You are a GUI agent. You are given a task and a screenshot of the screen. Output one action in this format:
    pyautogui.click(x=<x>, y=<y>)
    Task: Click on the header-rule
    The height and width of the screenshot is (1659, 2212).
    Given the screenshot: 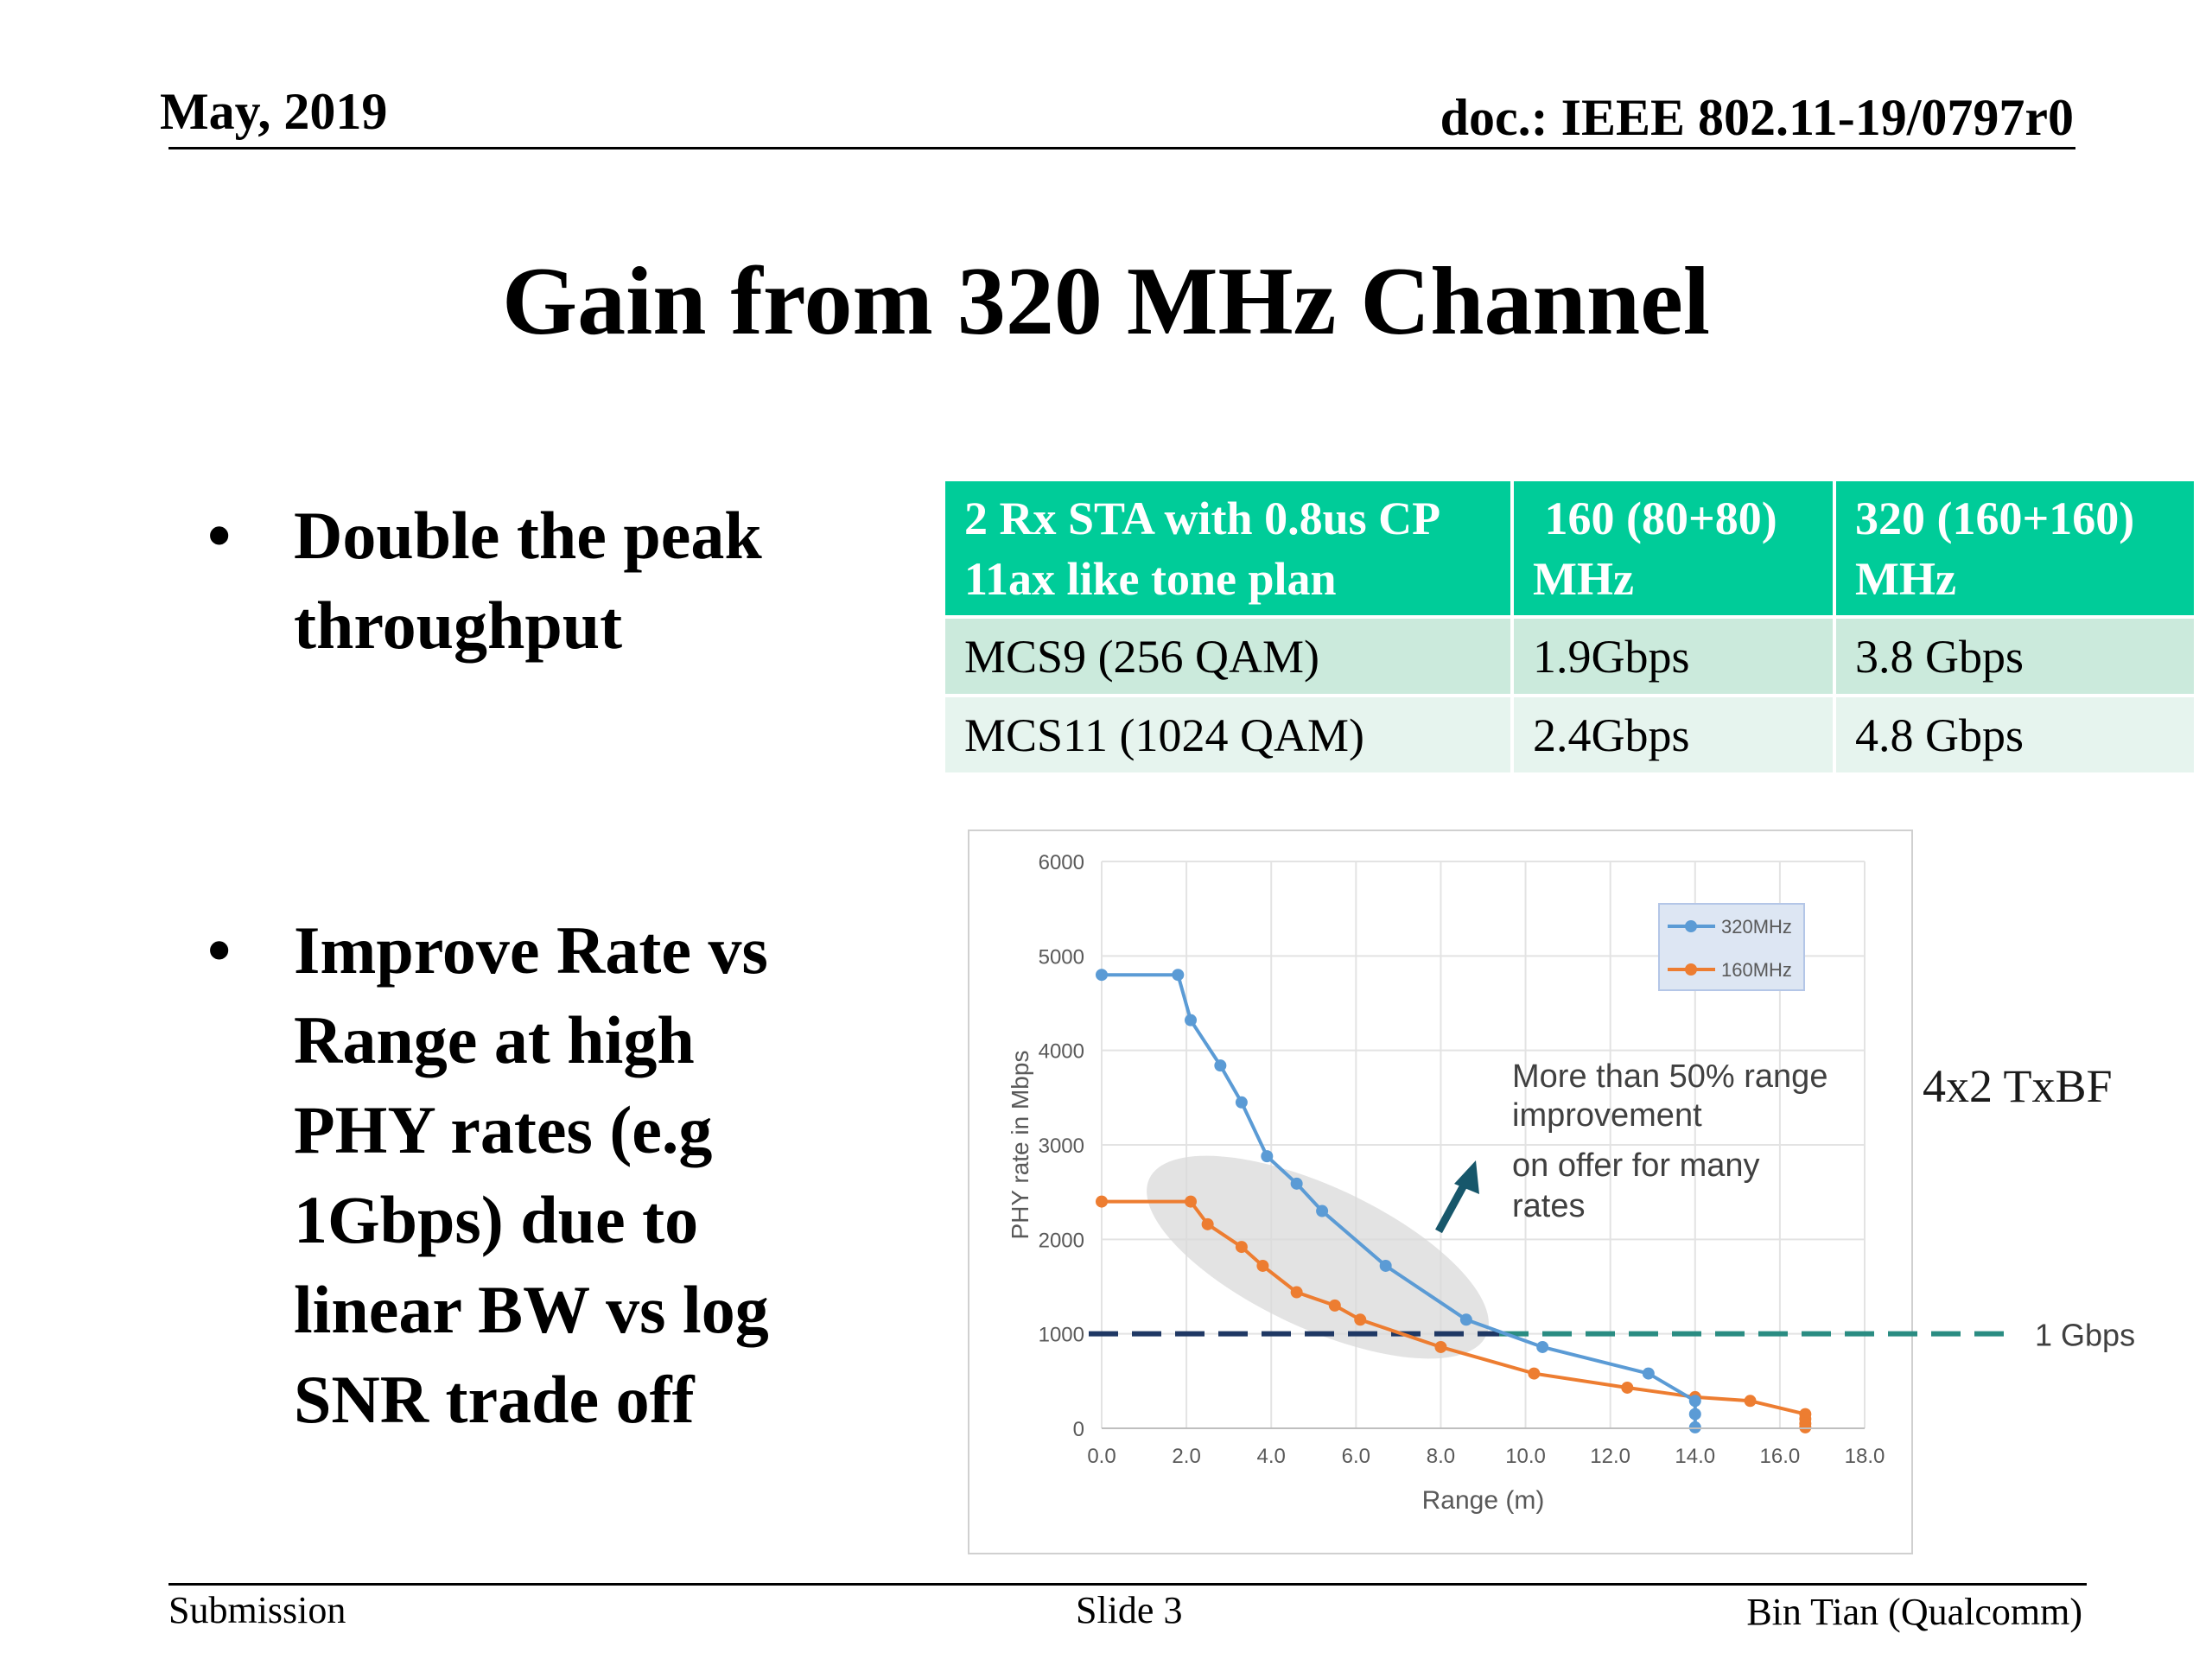 What is the action you would take?
    pyautogui.click(x=1121, y=148)
    